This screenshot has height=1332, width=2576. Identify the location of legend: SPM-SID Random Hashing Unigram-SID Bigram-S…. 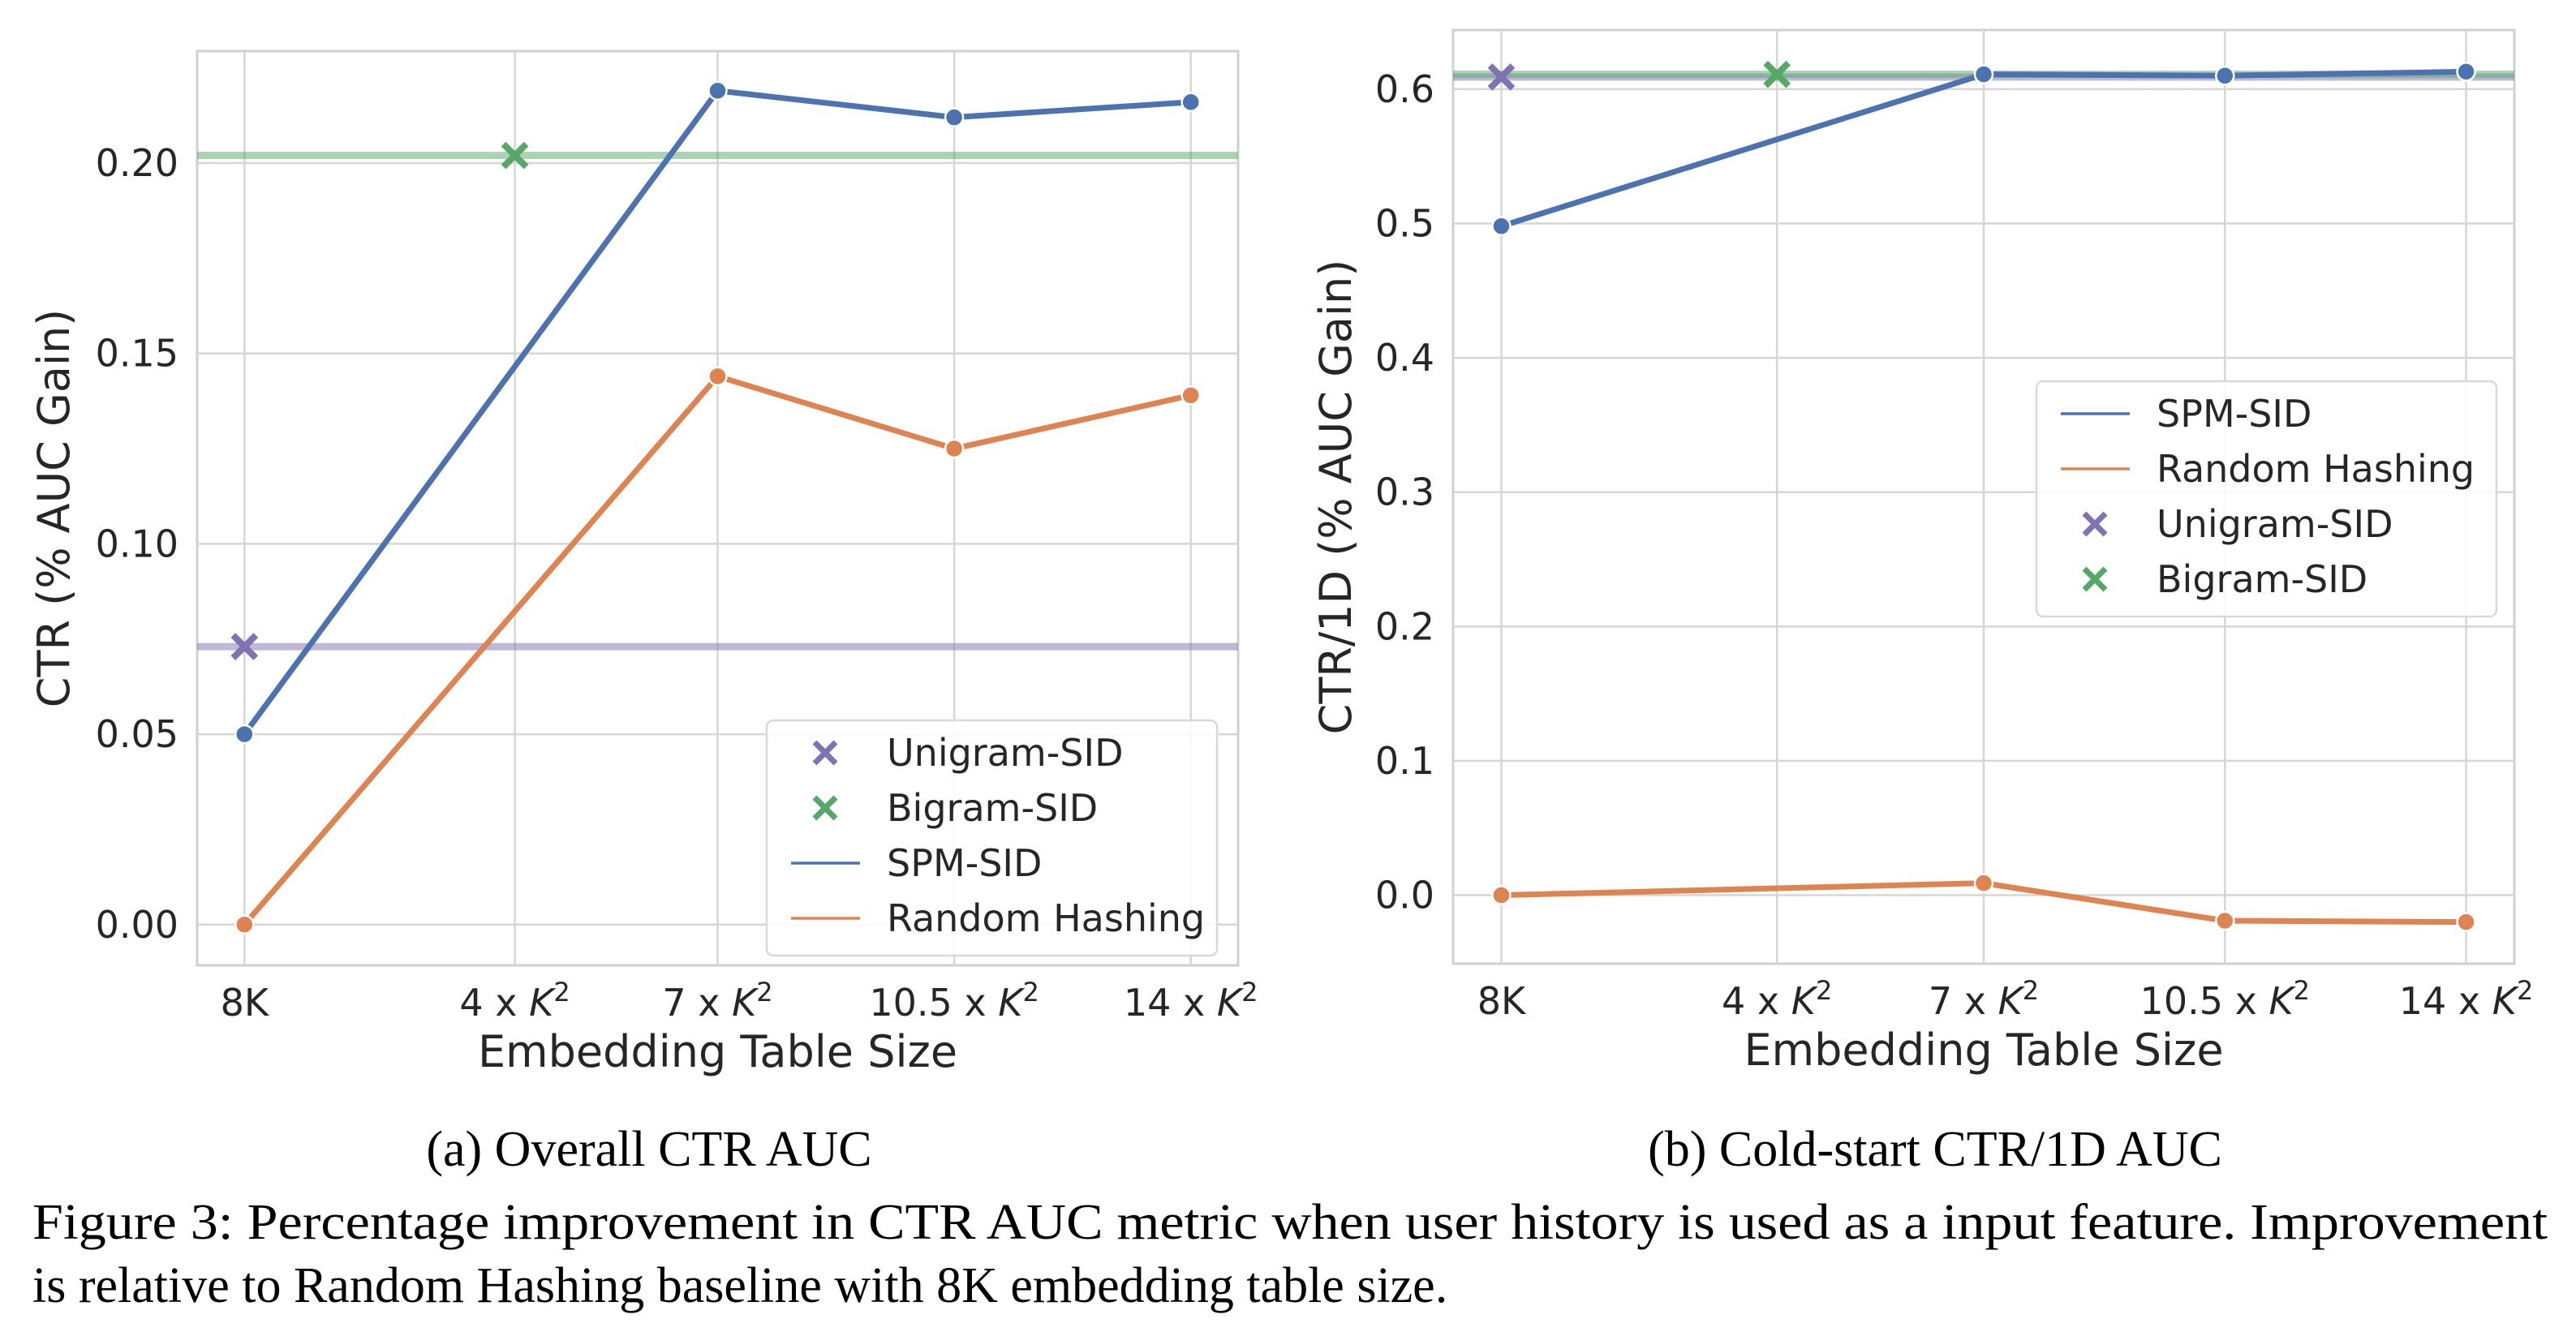
(2266, 499).